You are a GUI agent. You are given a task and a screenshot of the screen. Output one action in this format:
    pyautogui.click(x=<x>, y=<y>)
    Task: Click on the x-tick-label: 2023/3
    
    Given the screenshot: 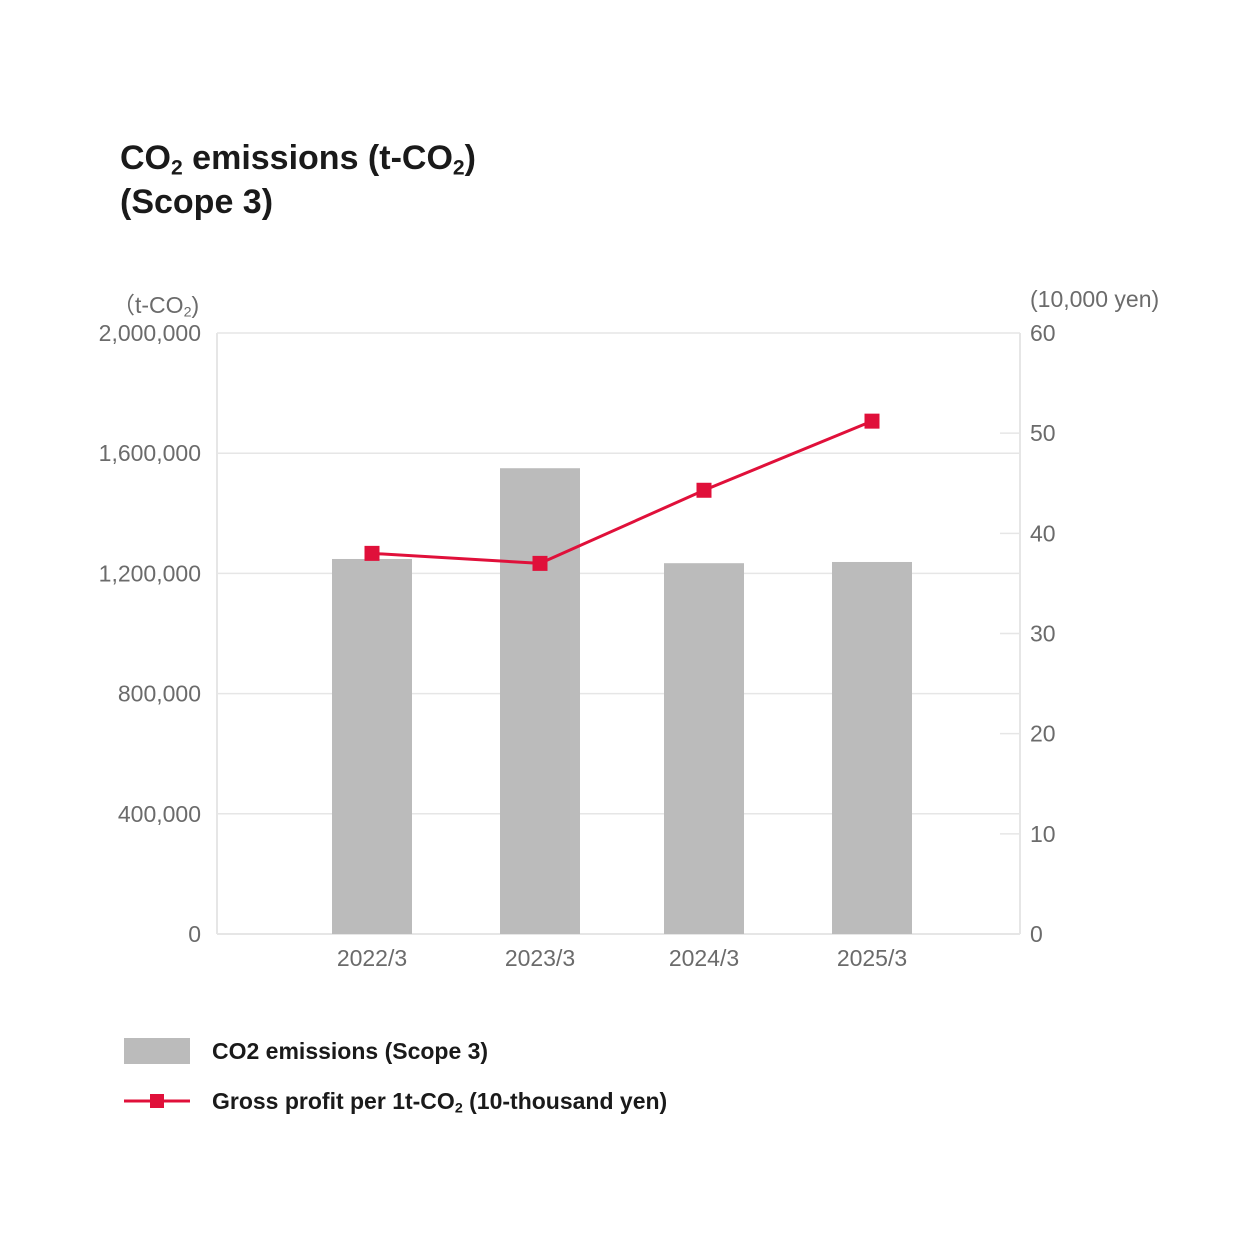 What is the action you would take?
    pyautogui.click(x=540, y=958)
    